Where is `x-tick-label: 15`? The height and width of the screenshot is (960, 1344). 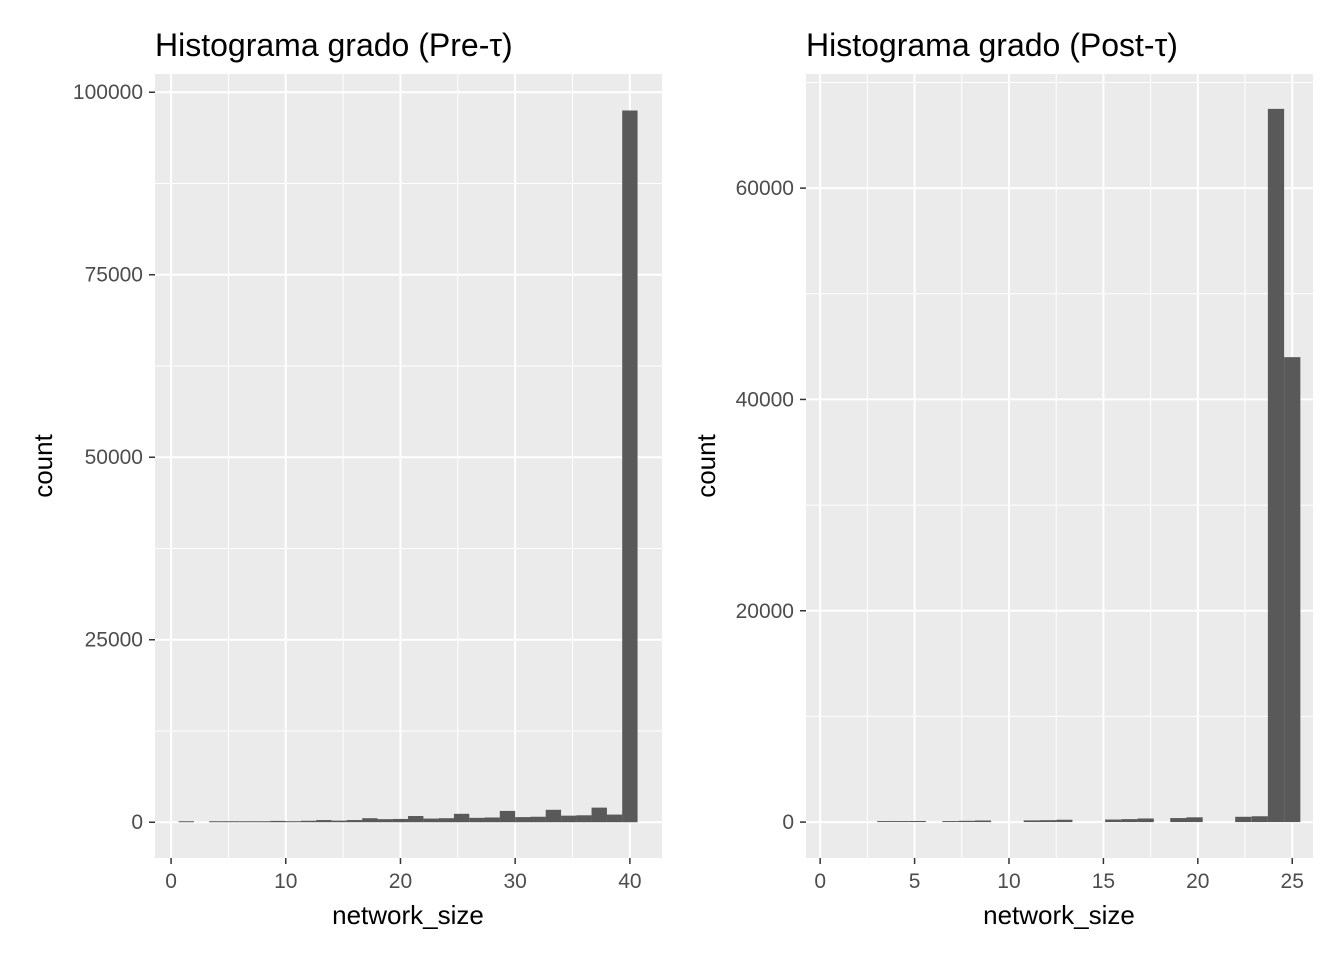
x-tick-label: 15 is located at coordinates (1103, 881).